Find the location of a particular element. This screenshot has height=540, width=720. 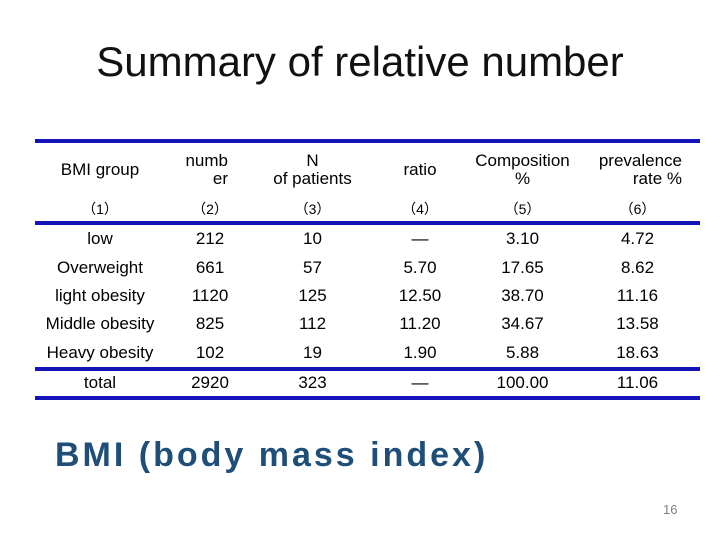

header-cell-number: numb er is located at coordinates (210, 169).